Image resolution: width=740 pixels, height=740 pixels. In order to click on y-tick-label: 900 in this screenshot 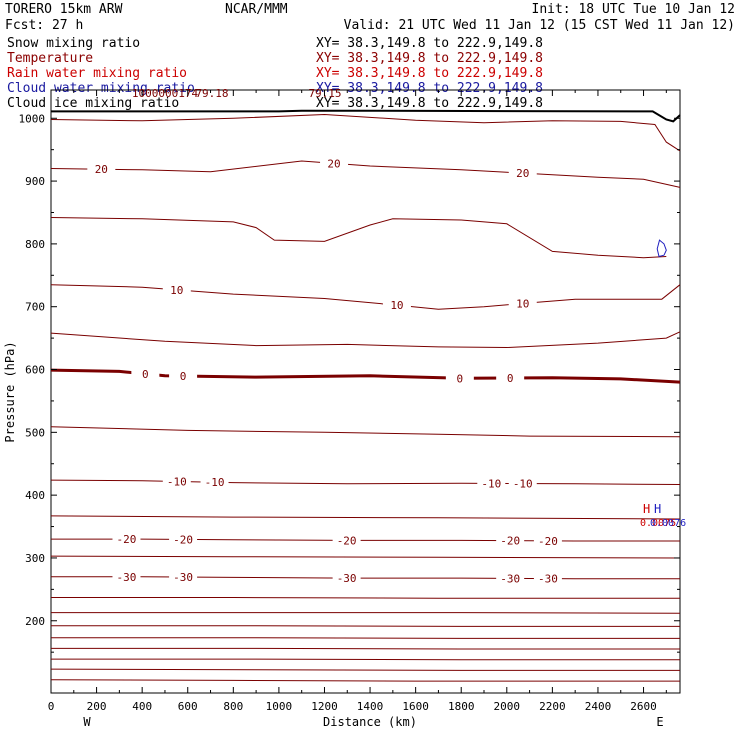, I will do `click(35, 181)`.